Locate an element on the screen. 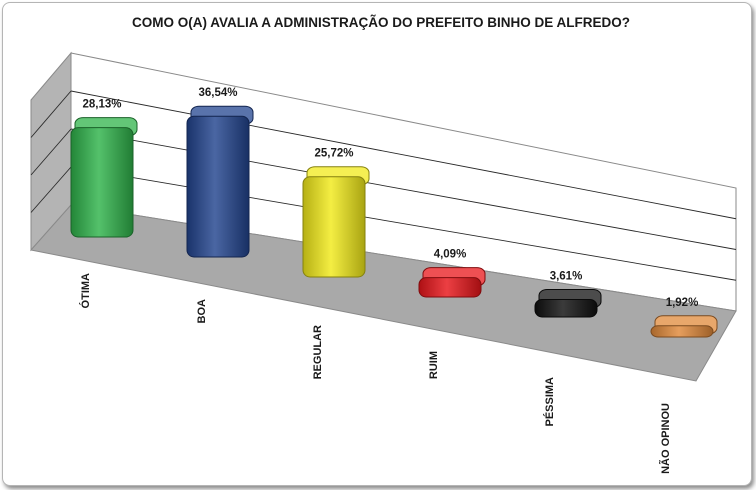 This screenshot has height=490, width=756. category-label: PÉSSIMA is located at coordinates (549, 402).